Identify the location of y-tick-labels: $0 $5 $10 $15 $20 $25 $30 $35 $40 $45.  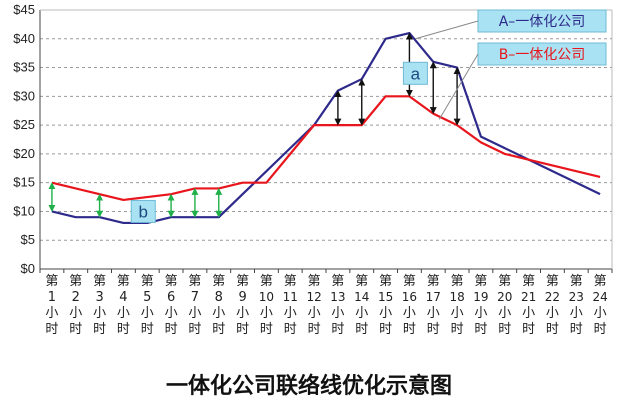
(24, 139).